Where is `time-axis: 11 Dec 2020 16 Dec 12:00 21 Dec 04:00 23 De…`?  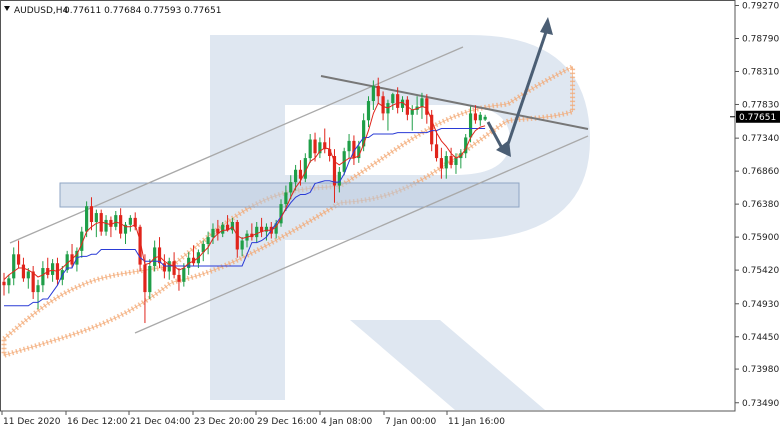 time-axis: 11 Dec 2020 16 Dec 12:00 21 Dec 04:00 23 De… is located at coordinates (253, 419).